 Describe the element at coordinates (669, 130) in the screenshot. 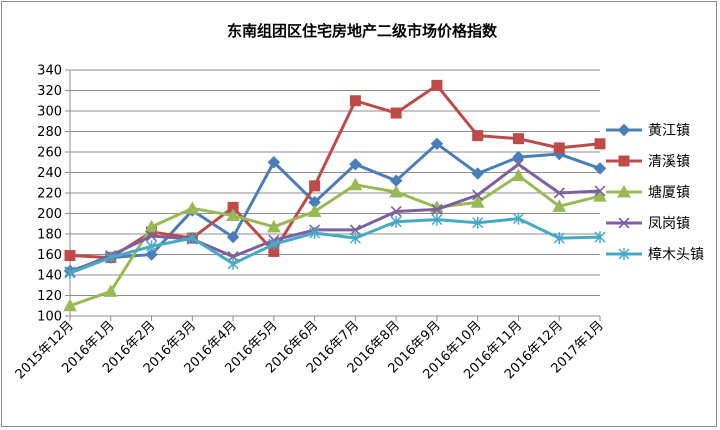

I see `legend-label: 黄江镇` at that location.